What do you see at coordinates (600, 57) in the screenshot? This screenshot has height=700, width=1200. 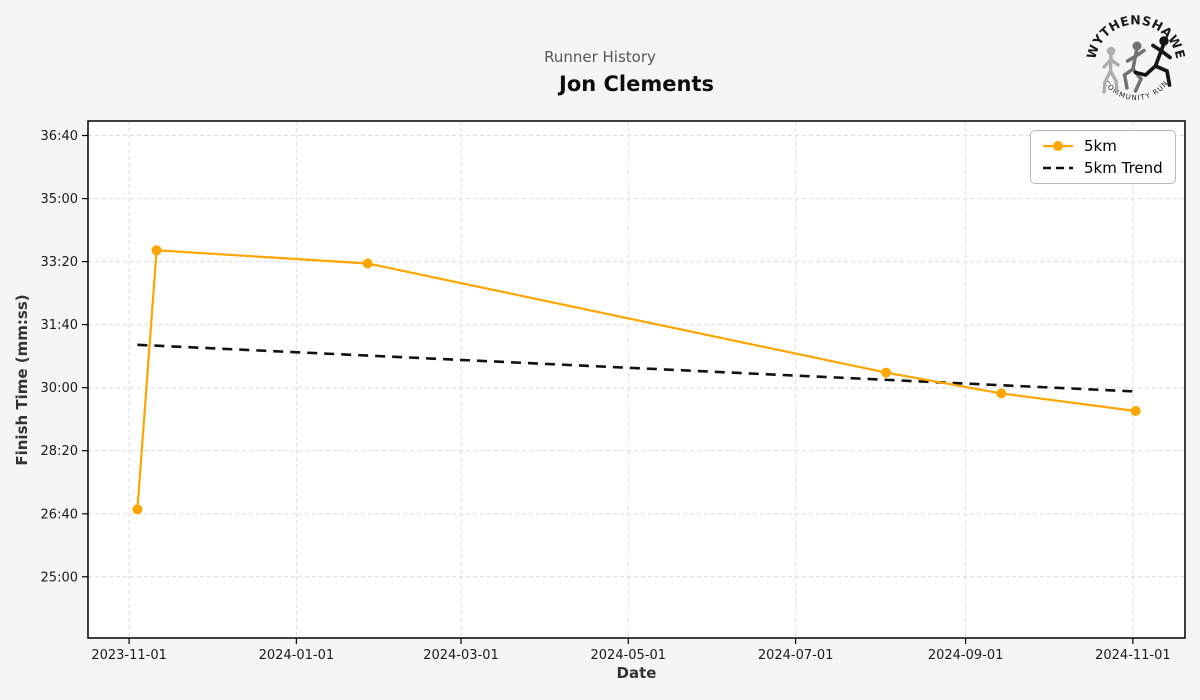 I see `chart-subtitle: Runner History` at bounding box center [600, 57].